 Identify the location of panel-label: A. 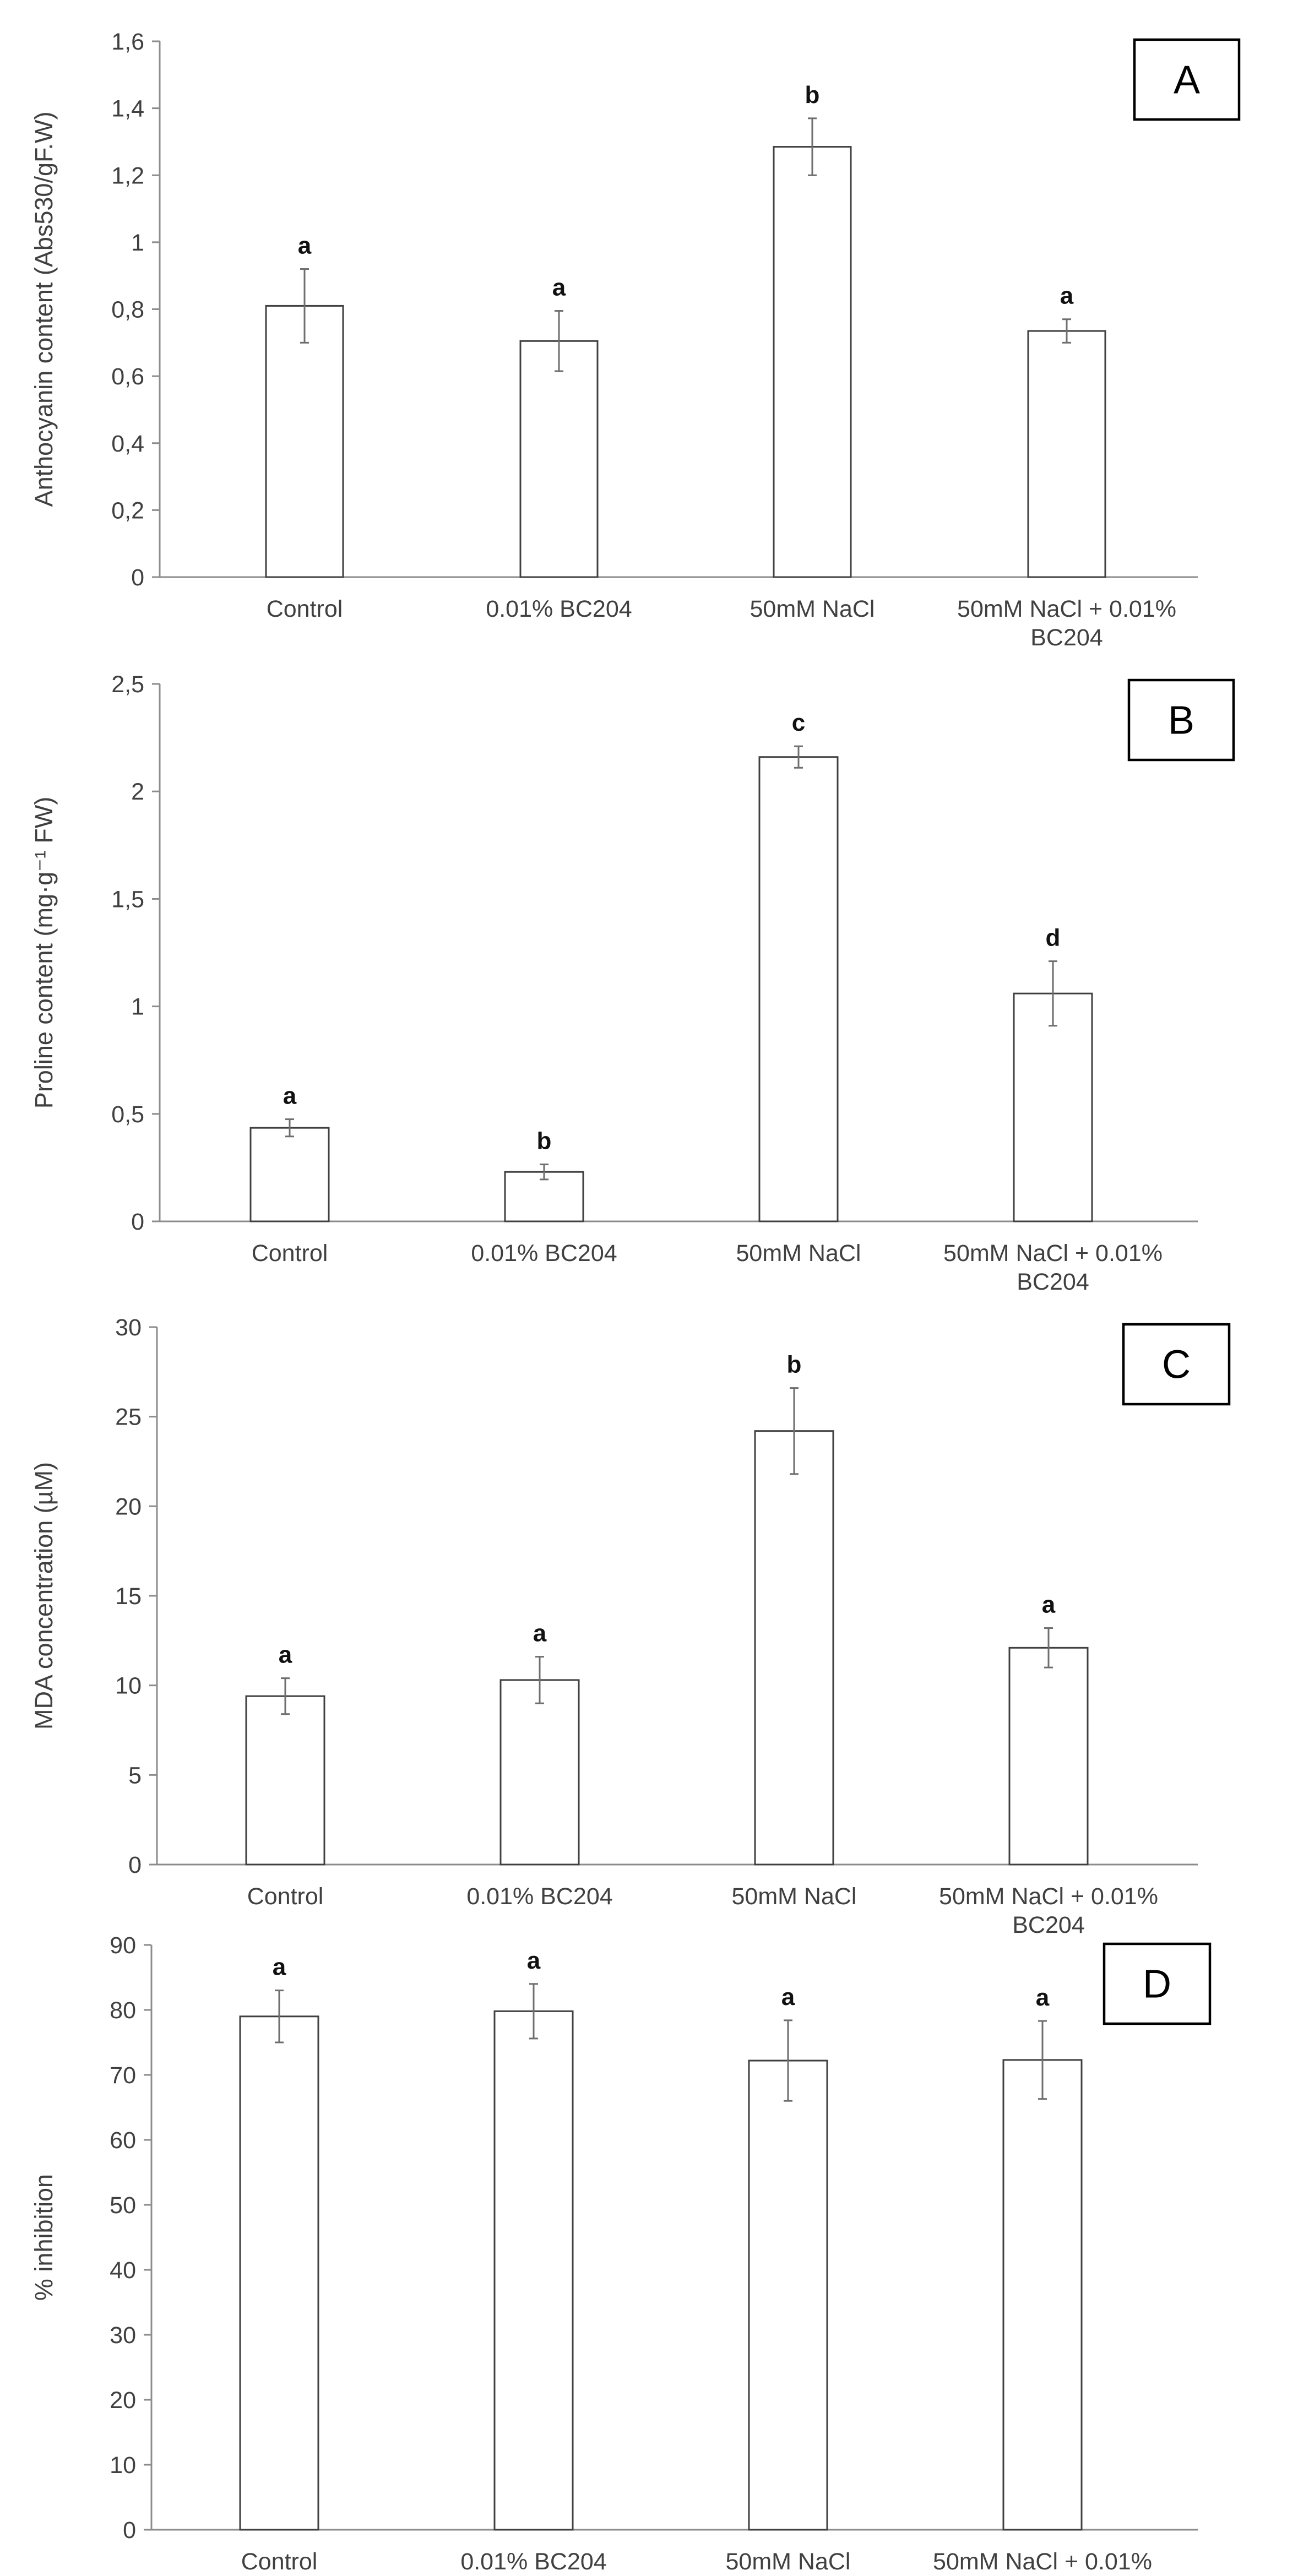
(1187, 80).